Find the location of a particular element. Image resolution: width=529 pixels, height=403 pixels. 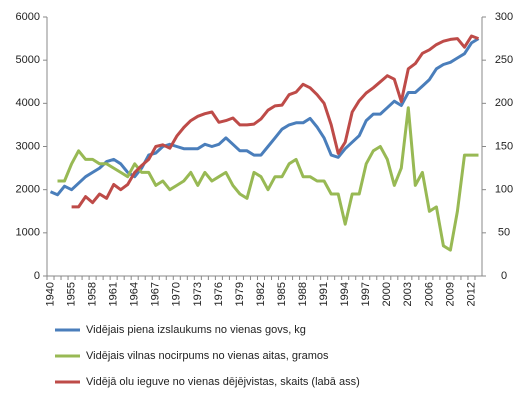

x-tick-label: 1976 is located at coordinates (219, 294).